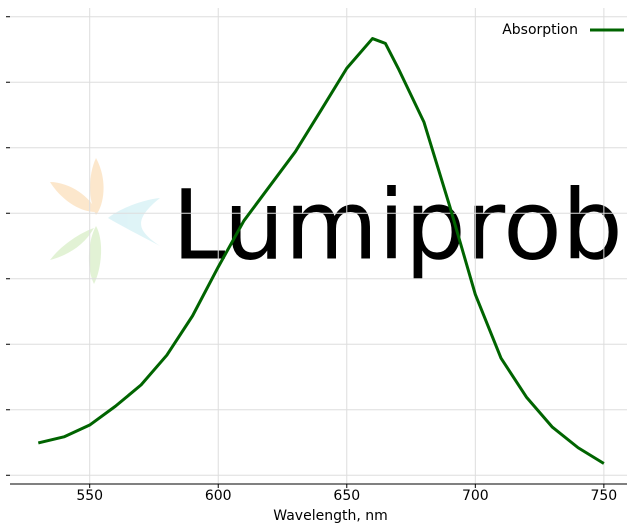 The image size is (627, 524). What do you see at coordinates (346, 496) in the screenshot?
I see `x-tick-label: 650` at bounding box center [346, 496].